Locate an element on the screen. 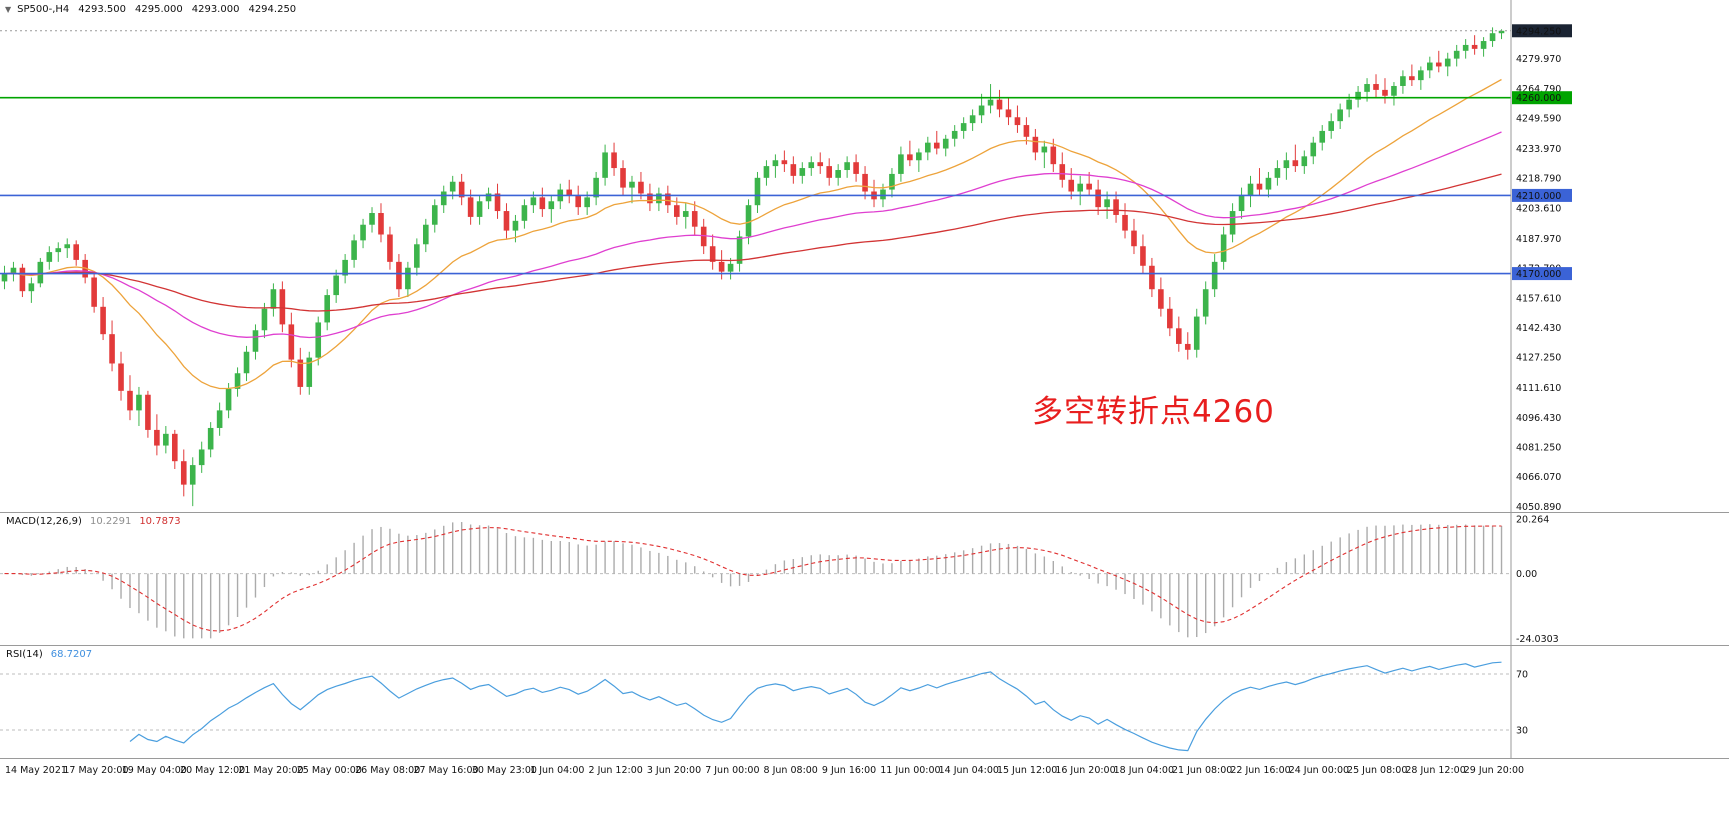 This screenshot has height=840, width=1729. macd-scale-label: -24.0303 is located at coordinates (1537, 639).